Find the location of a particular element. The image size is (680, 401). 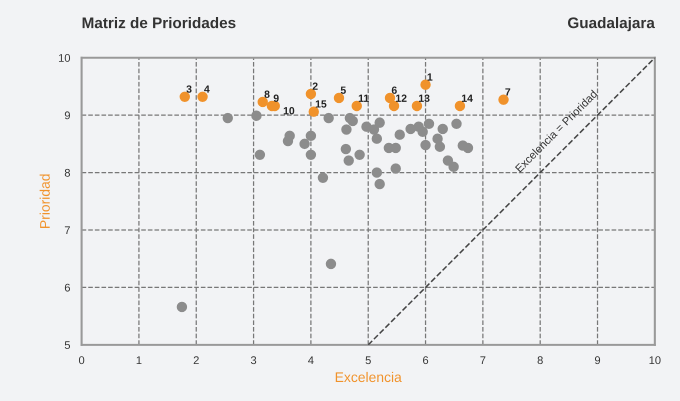

annotation: 7 is located at coordinates (507, 92).